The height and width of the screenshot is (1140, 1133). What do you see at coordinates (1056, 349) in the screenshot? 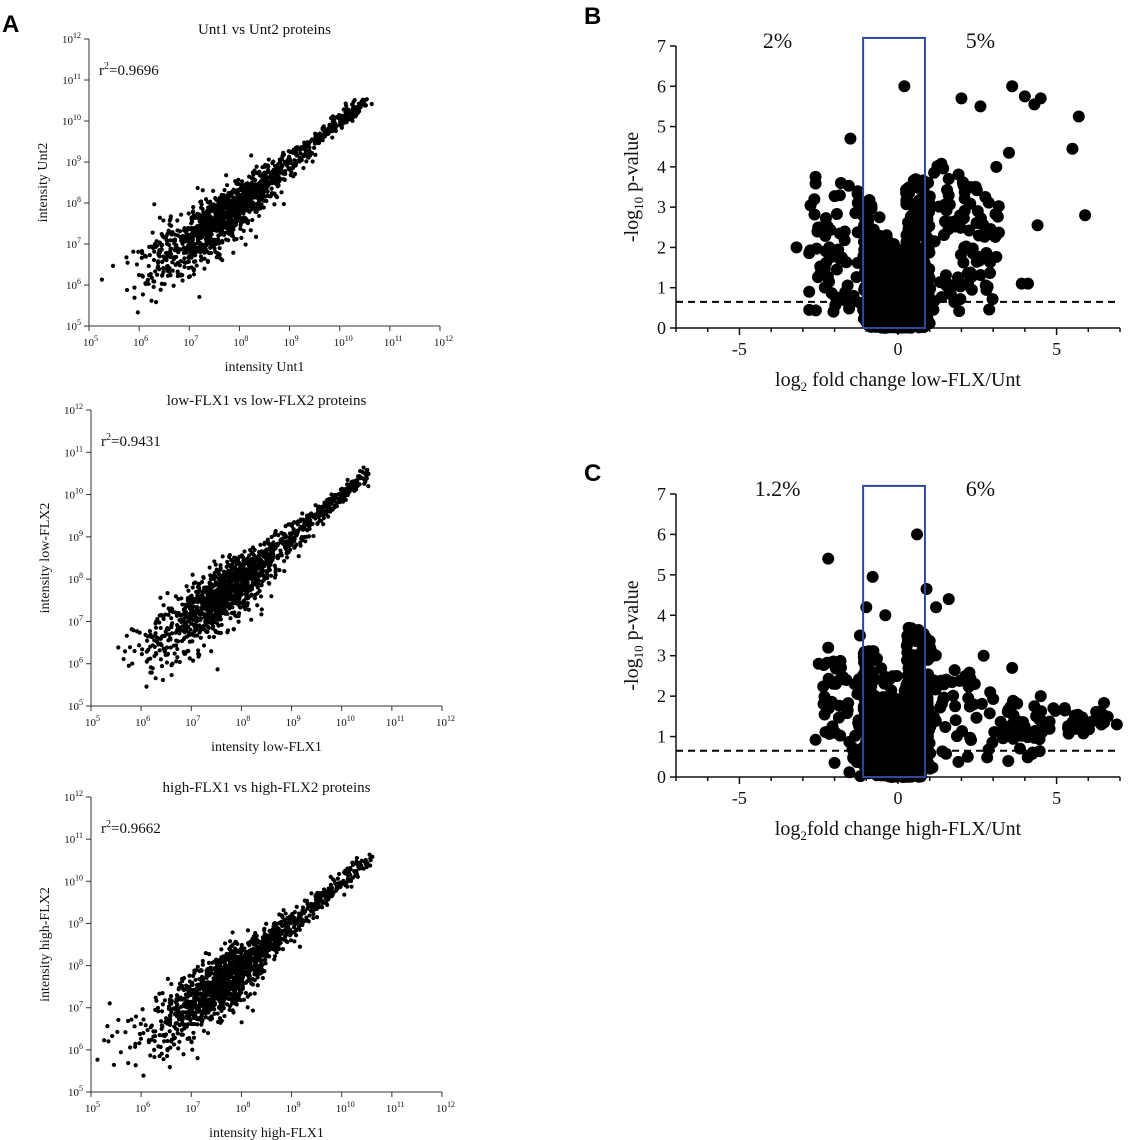
I see `x-tick-label: 5` at bounding box center [1056, 349].